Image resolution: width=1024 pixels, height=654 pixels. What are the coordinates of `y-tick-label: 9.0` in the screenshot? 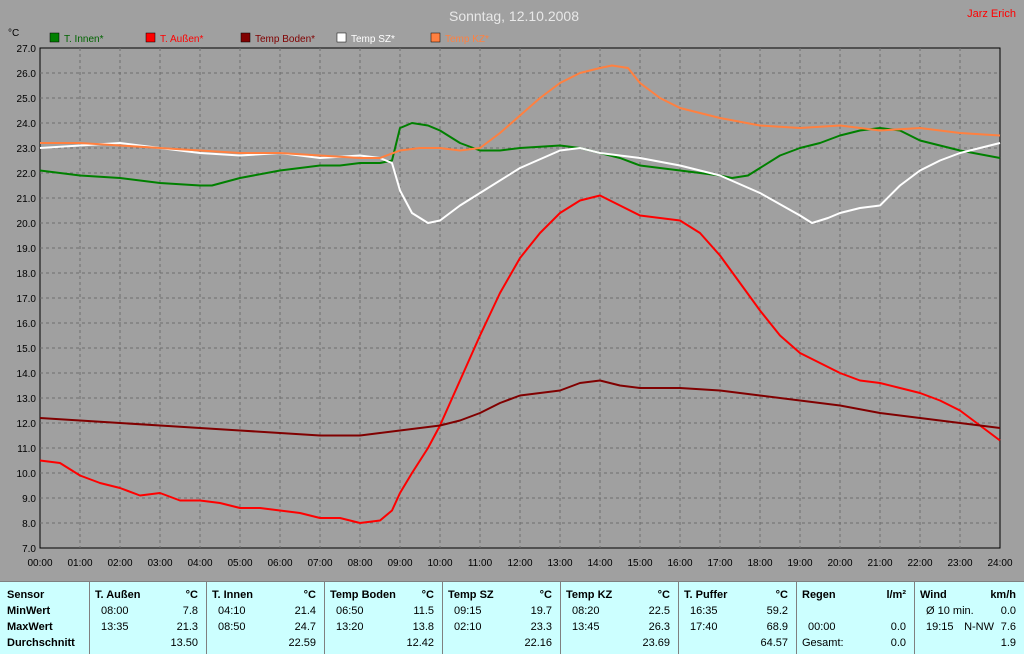 It's located at (29, 499).